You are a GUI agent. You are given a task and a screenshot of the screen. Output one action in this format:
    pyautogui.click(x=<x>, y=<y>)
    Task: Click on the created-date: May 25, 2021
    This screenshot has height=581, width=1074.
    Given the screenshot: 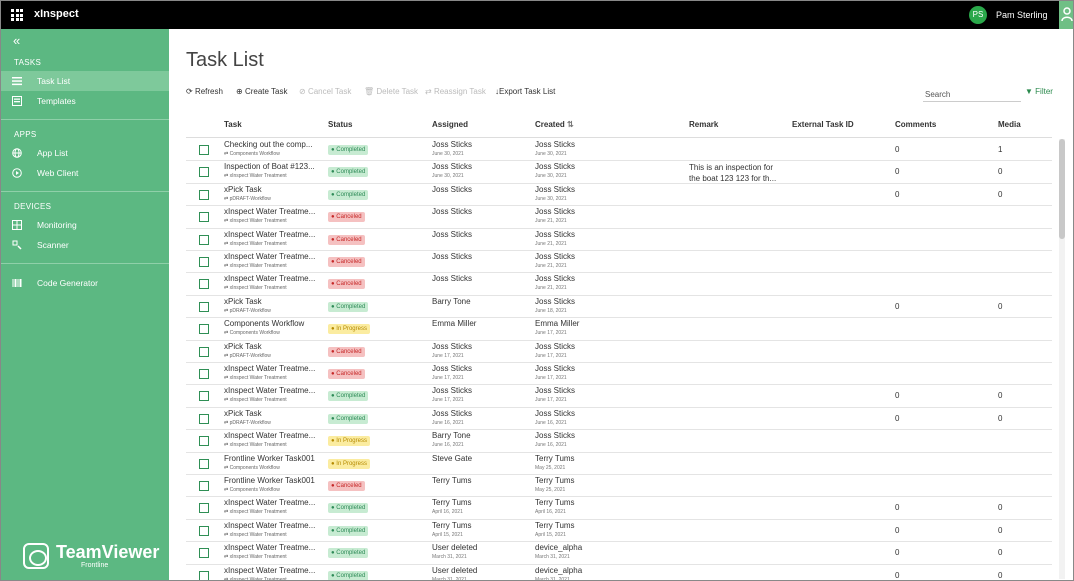 What is the action you would take?
    pyautogui.click(x=550, y=490)
    